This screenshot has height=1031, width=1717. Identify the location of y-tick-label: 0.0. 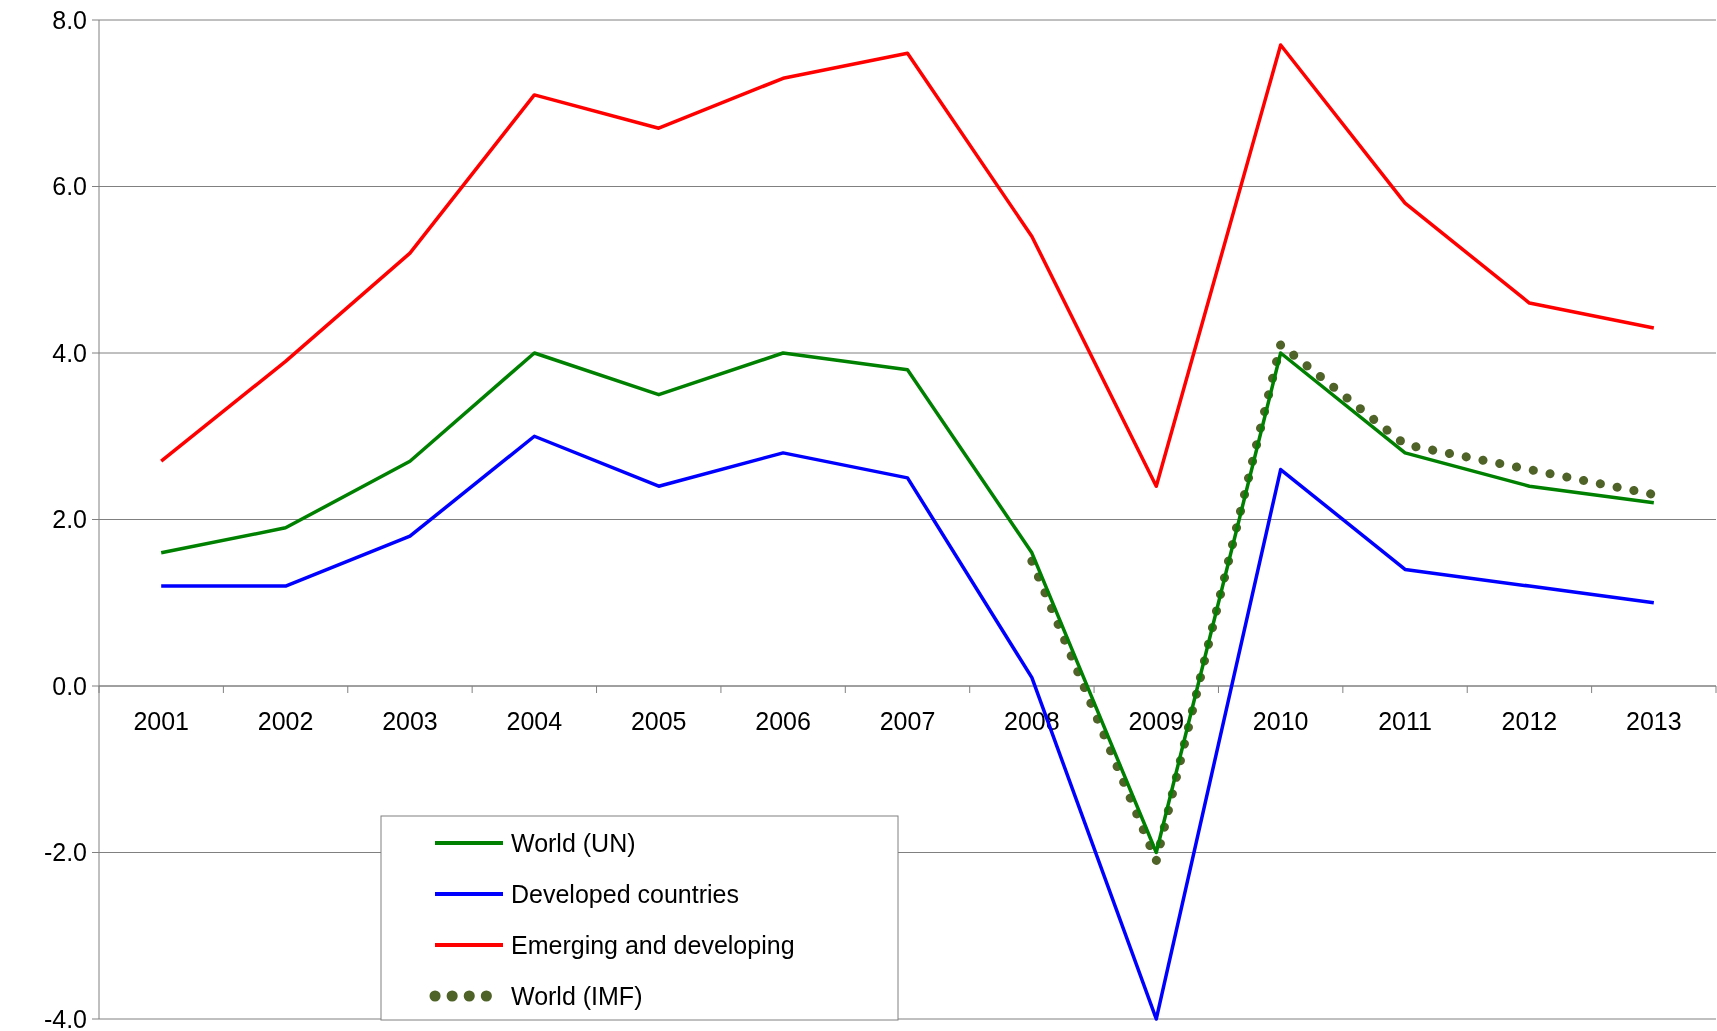
(69, 685).